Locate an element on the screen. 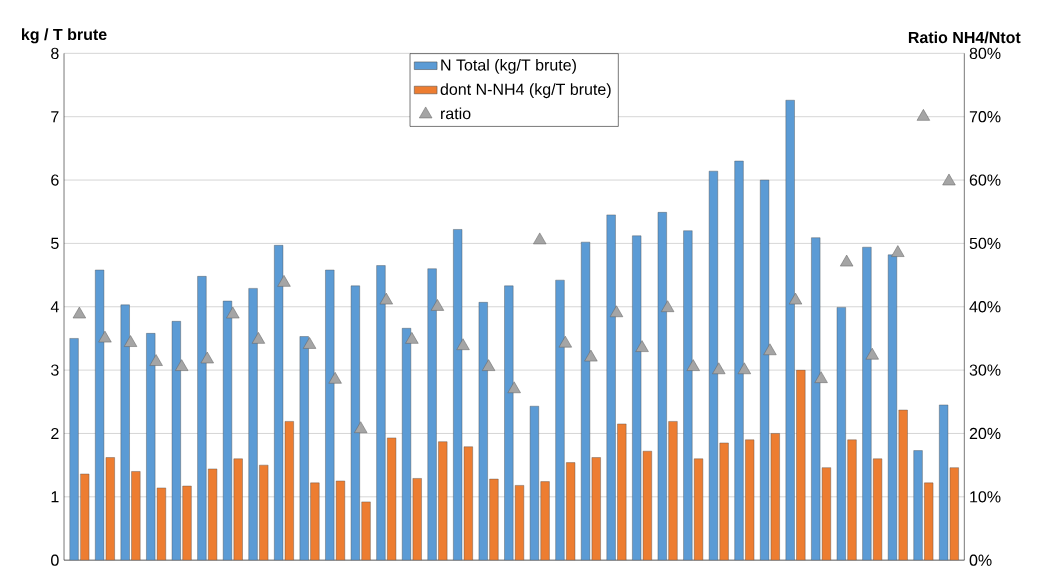 The height and width of the screenshot is (570, 1043). y-axis-title: kg / T brute is located at coordinates (64, 36).